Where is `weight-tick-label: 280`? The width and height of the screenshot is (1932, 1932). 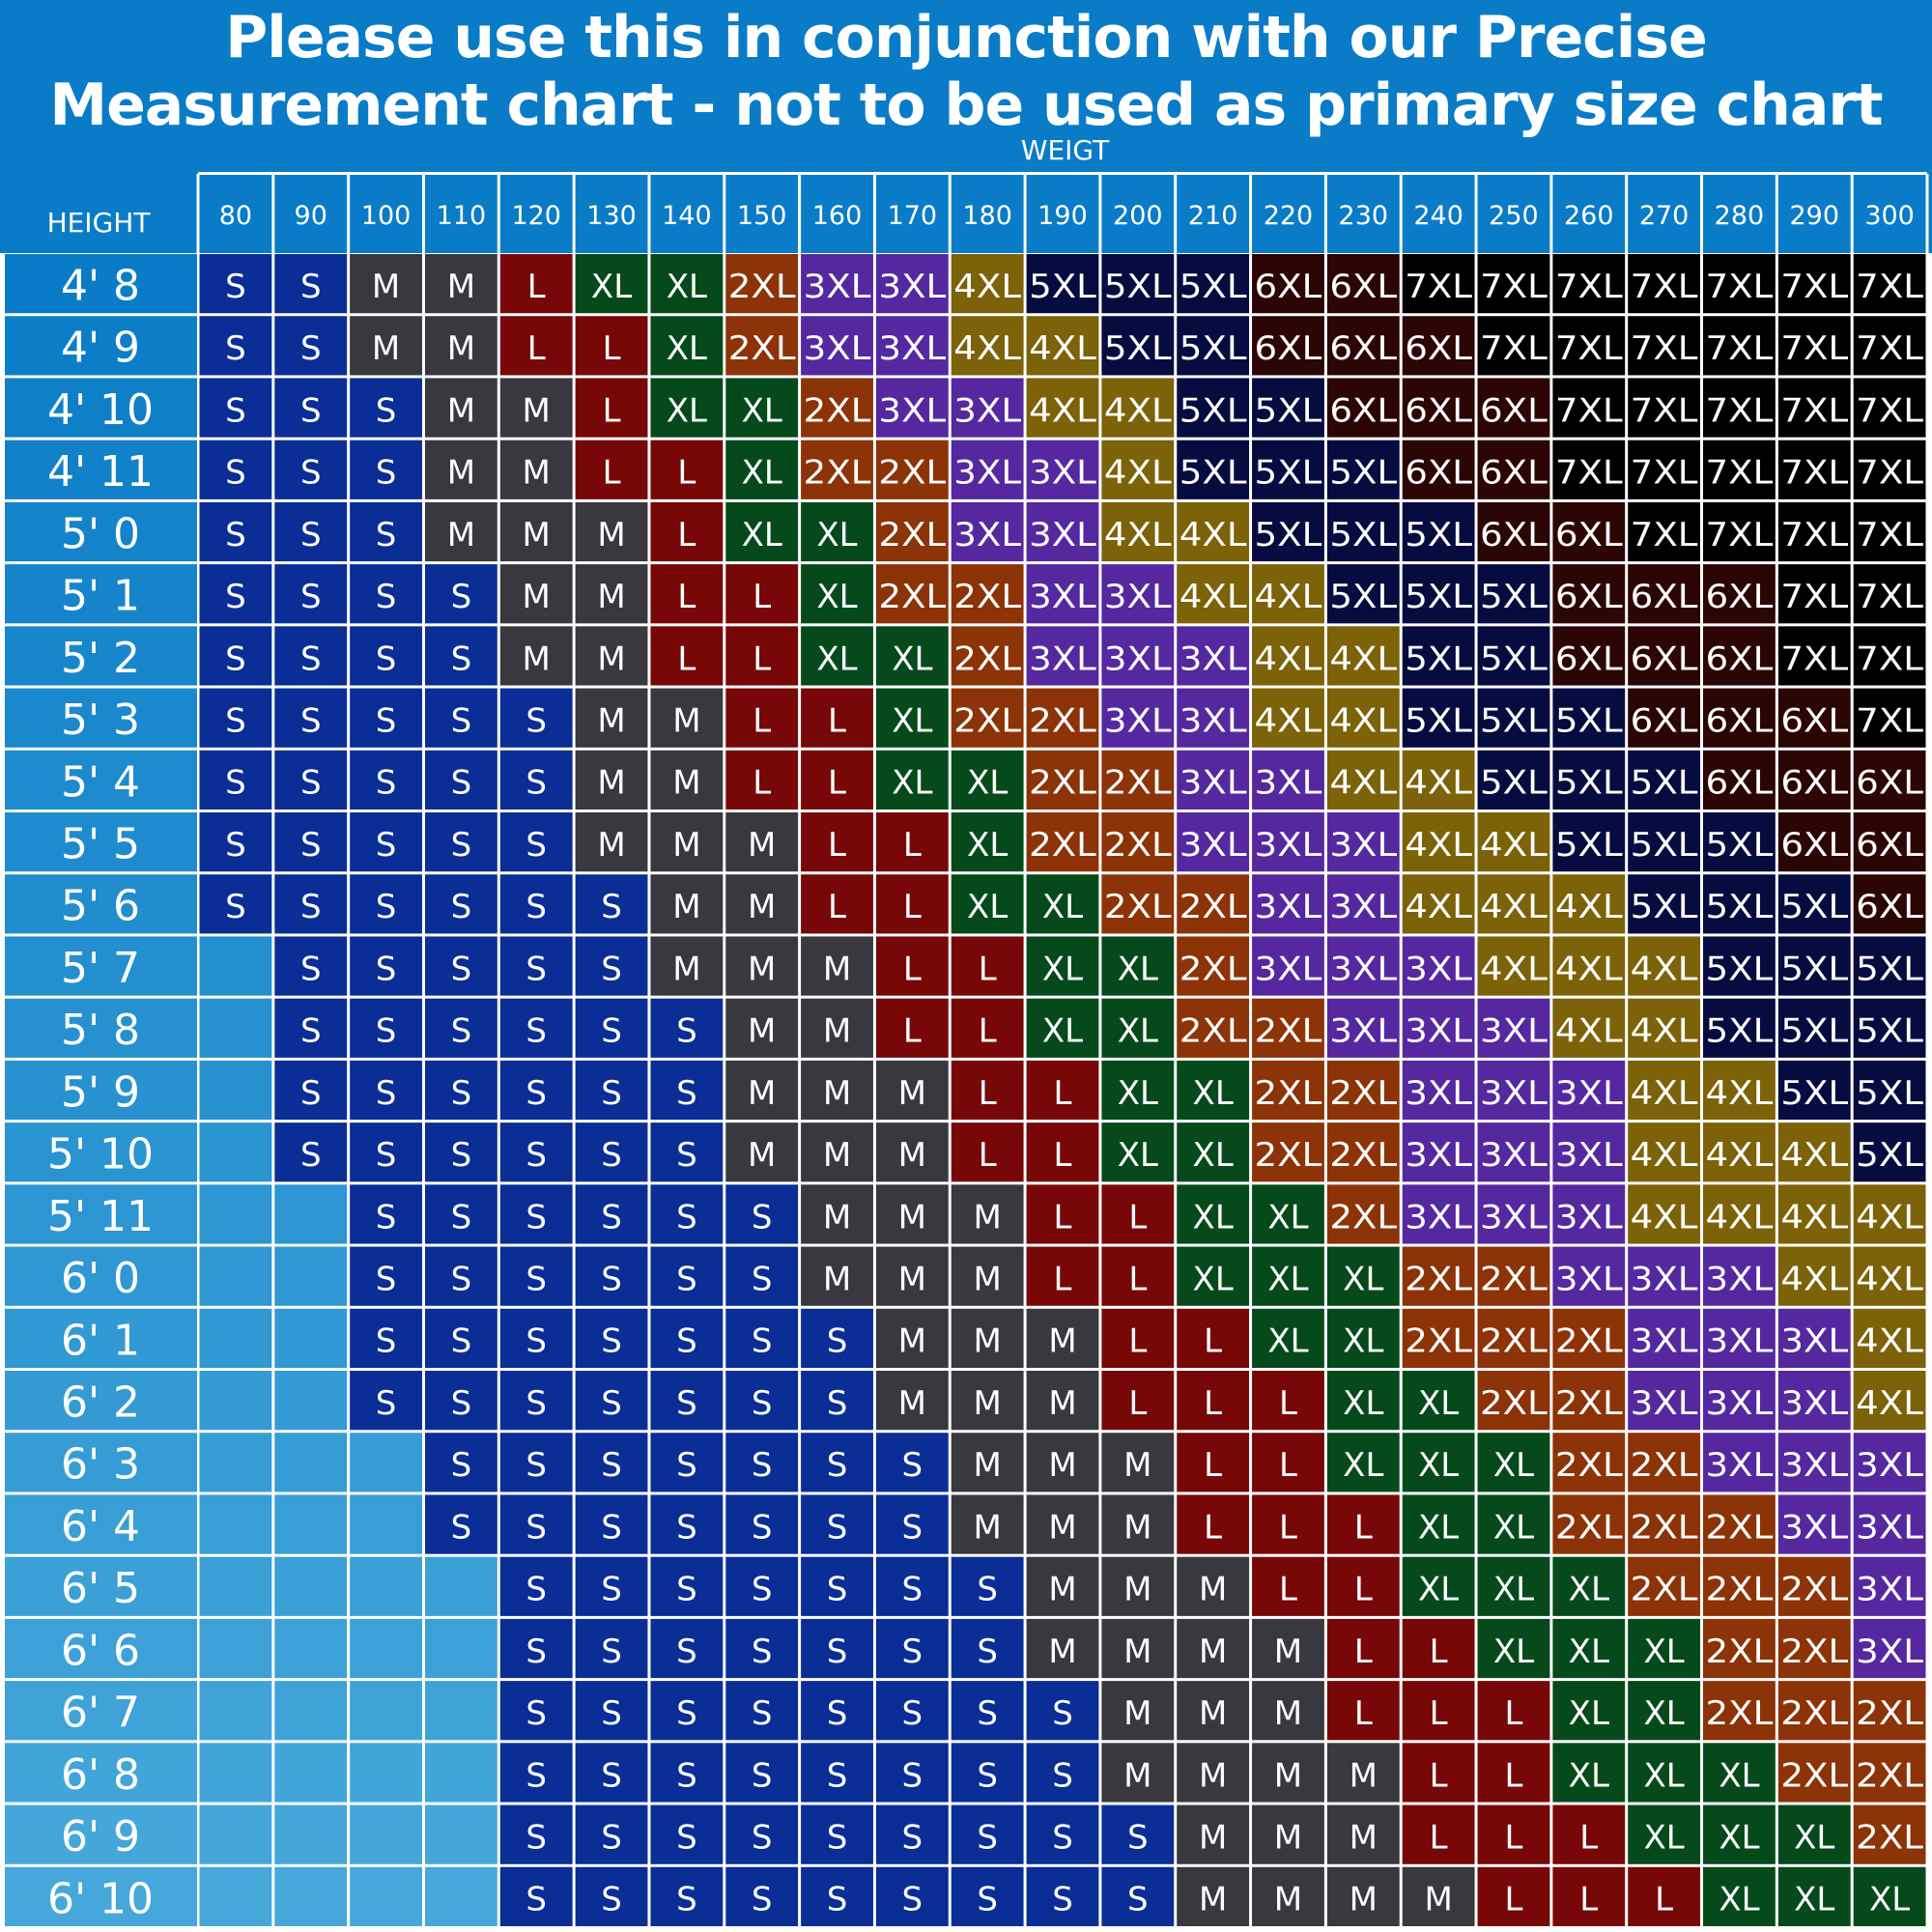
weight-tick-label: 280 is located at coordinates (1740, 216).